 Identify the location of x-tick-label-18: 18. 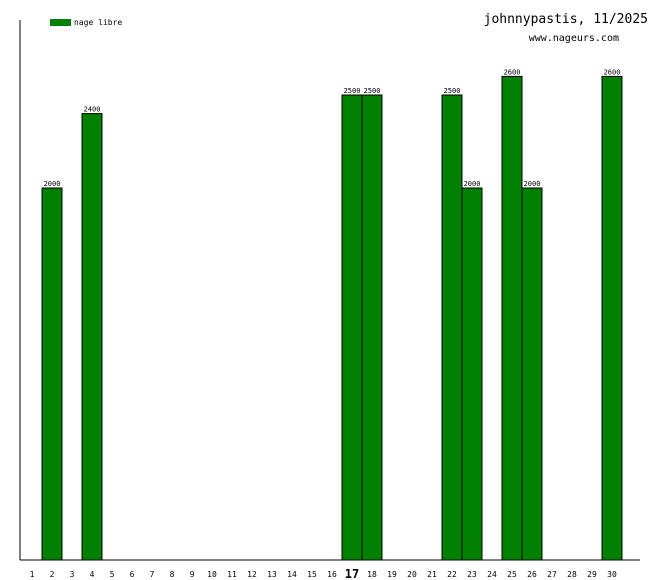
(372, 574).